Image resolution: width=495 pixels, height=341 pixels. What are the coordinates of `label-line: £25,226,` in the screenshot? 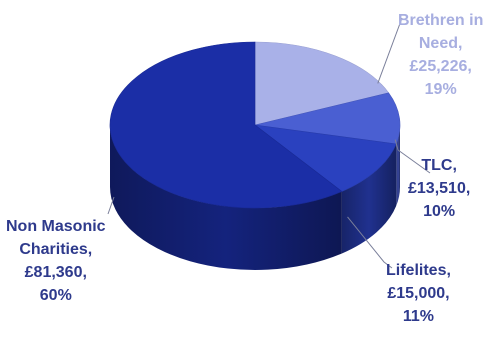 It's located at (440, 66).